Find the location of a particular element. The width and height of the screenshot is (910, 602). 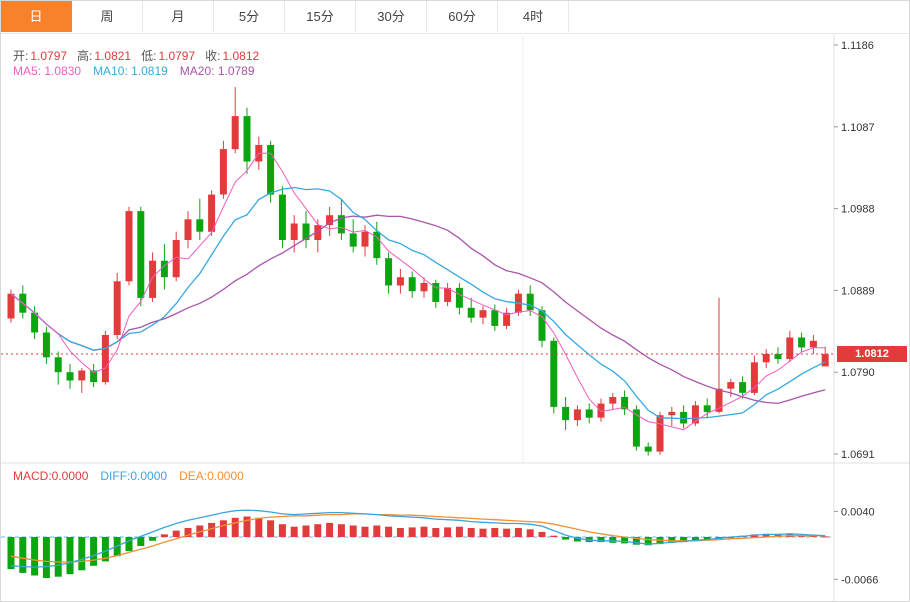

macd-readout: MACD:0.0000 is located at coordinates (51, 476).